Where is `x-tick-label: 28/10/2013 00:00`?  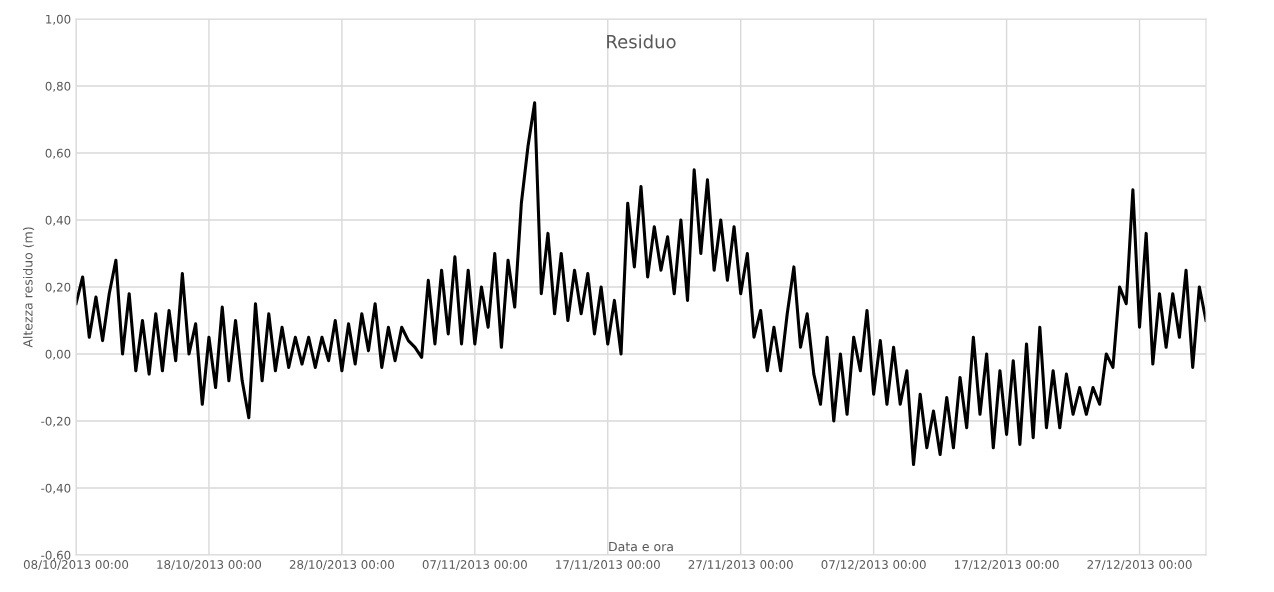
x-tick-label: 28/10/2013 00:00 is located at coordinates (342, 565).